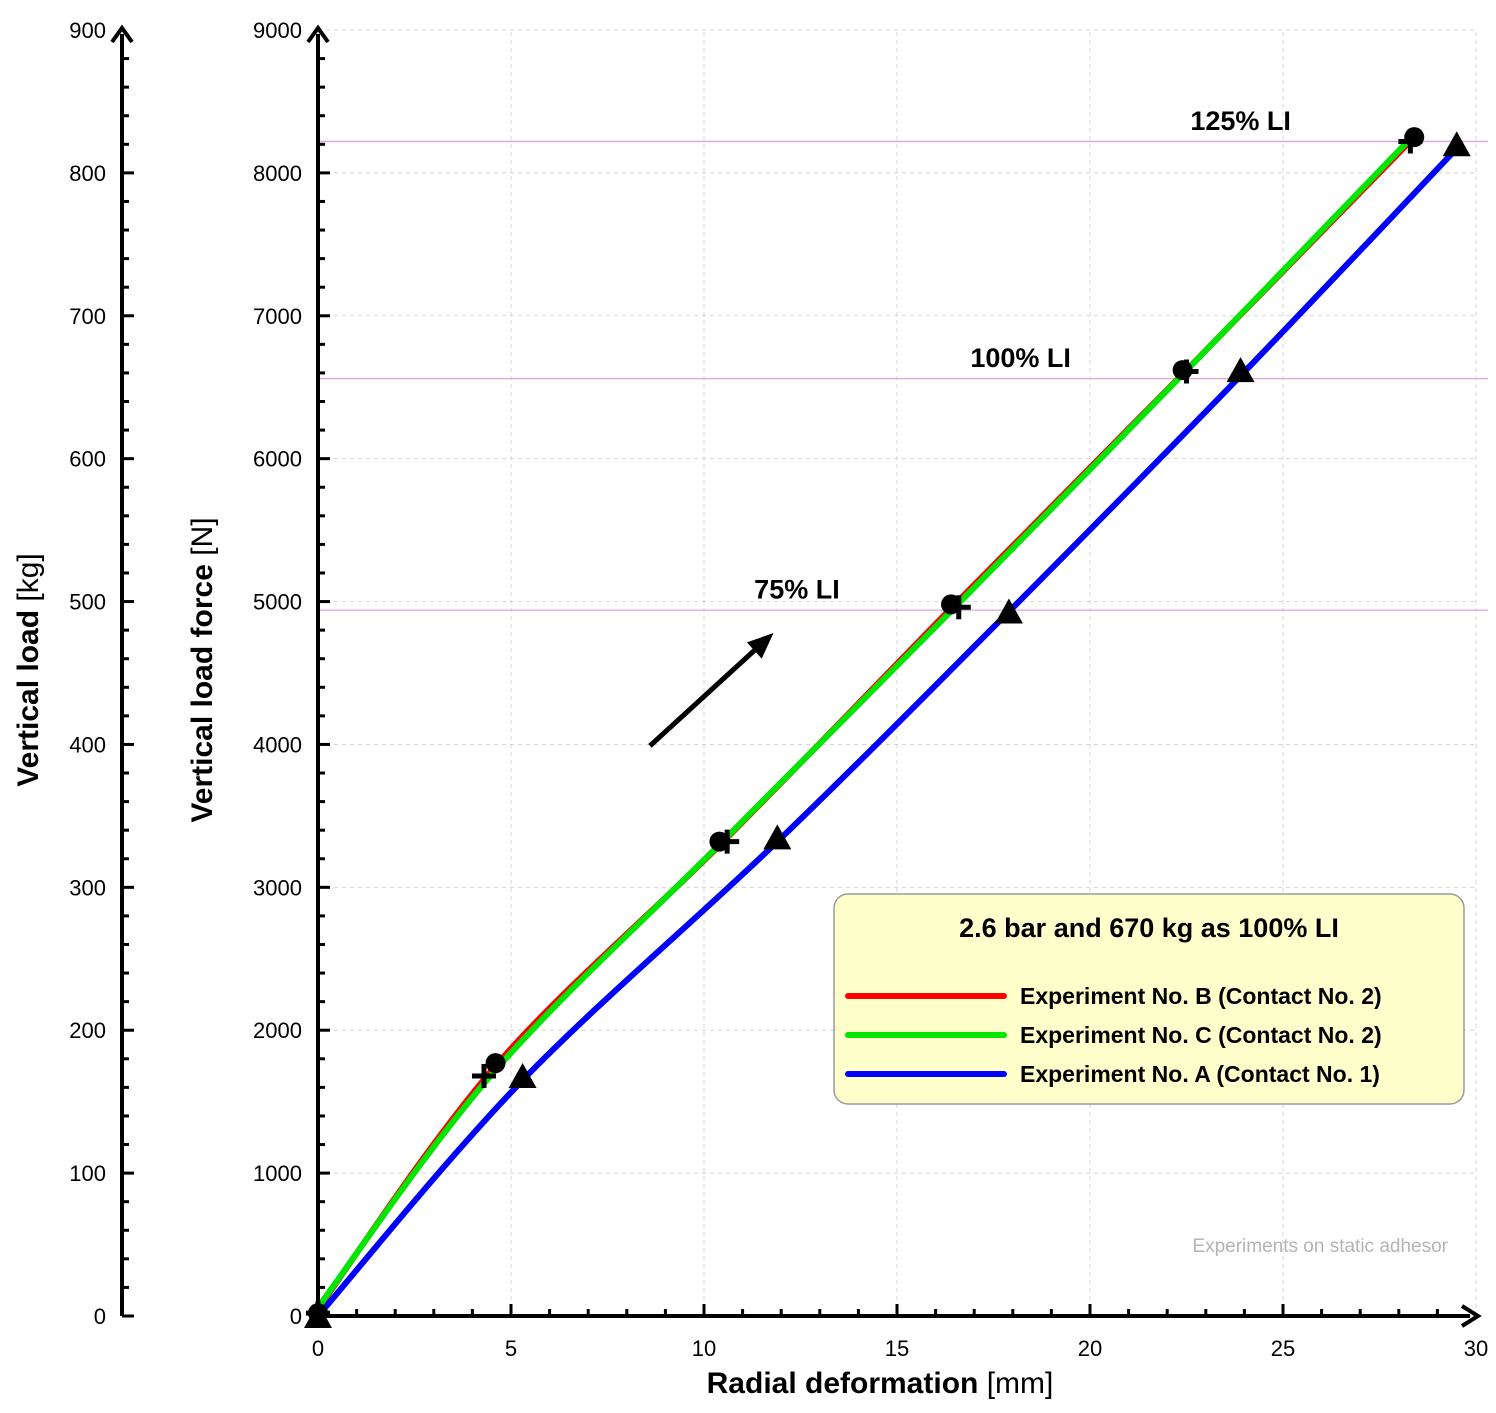 The image size is (1496, 1413). Describe the element at coordinates (1149, 928) in the screenshot. I see `legend-title: 2.6 bar and 670 kg as 100% LI` at that location.